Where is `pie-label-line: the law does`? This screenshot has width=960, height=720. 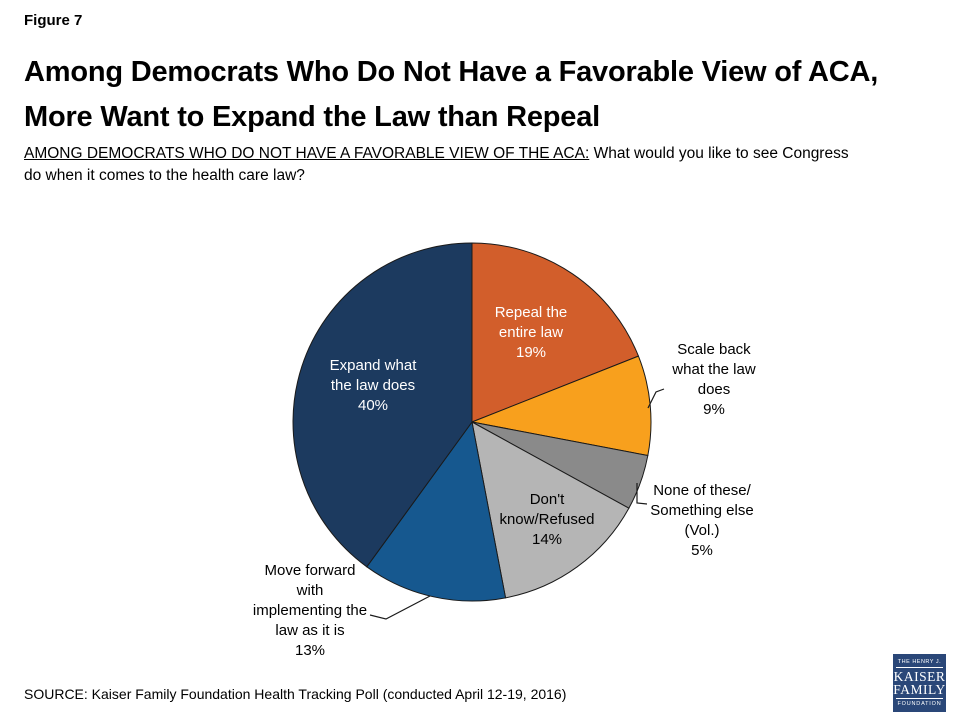
pie-label-line: the law does is located at coordinates (373, 385).